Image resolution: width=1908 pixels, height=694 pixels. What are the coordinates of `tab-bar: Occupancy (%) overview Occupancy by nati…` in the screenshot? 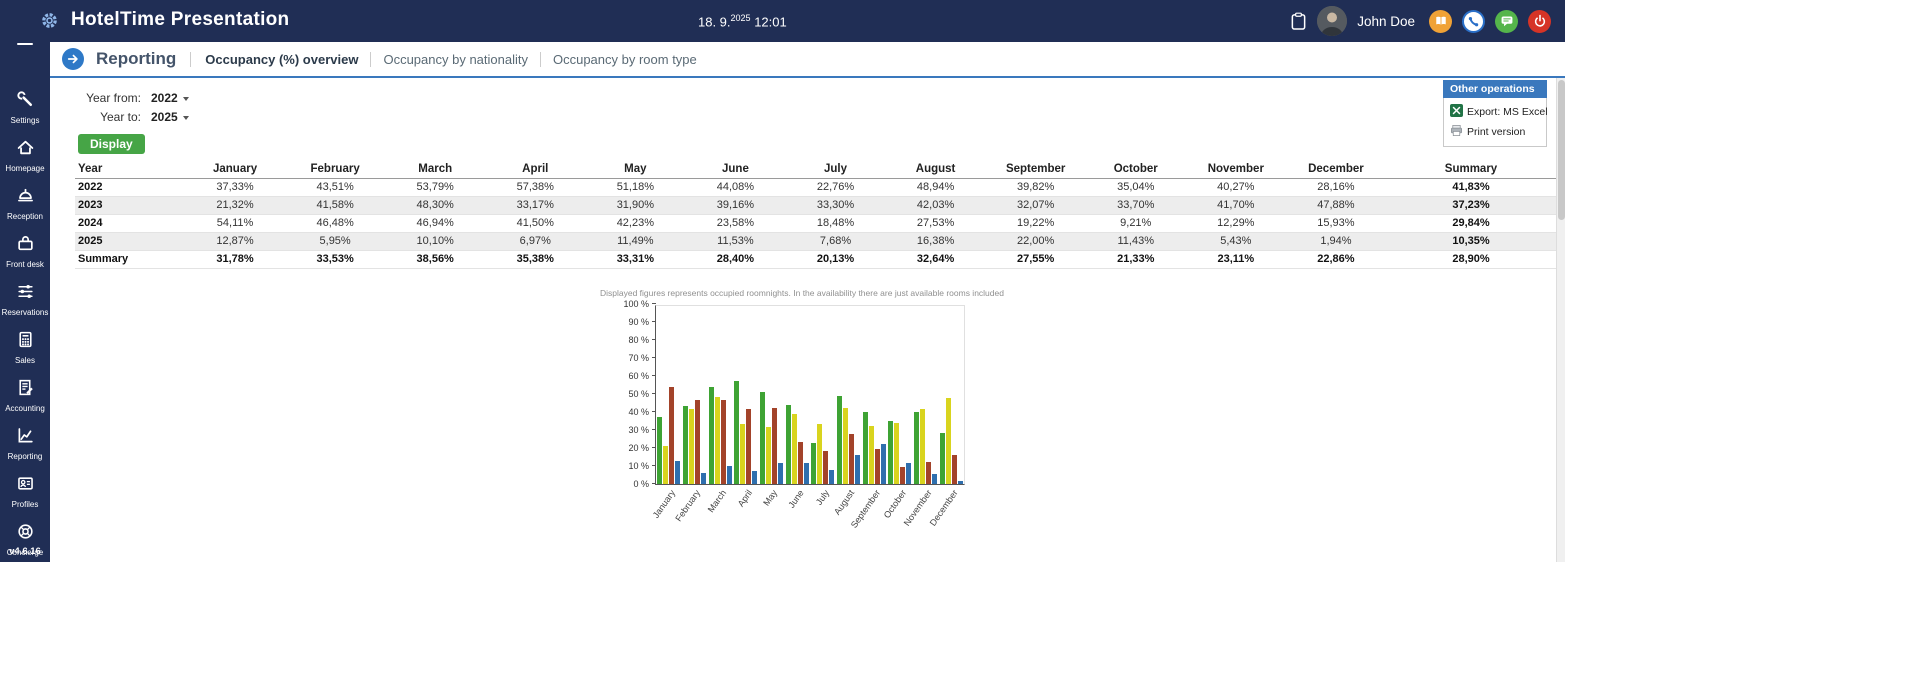 It's located at (443, 59).